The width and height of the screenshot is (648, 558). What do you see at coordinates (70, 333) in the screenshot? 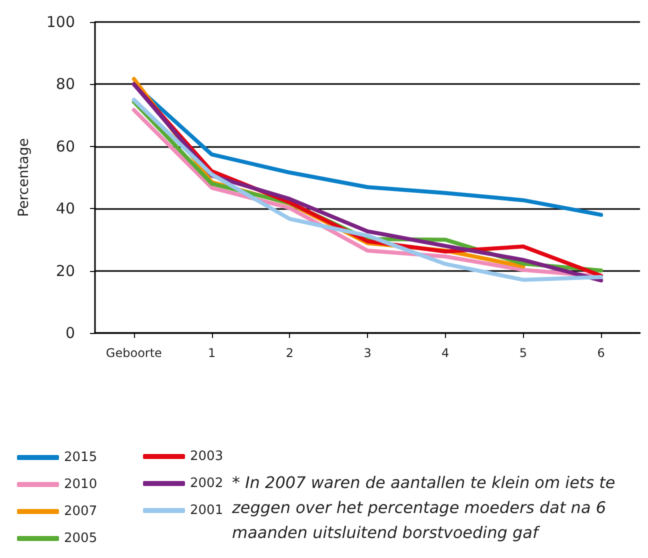
I see `y-tick-label: 0` at bounding box center [70, 333].